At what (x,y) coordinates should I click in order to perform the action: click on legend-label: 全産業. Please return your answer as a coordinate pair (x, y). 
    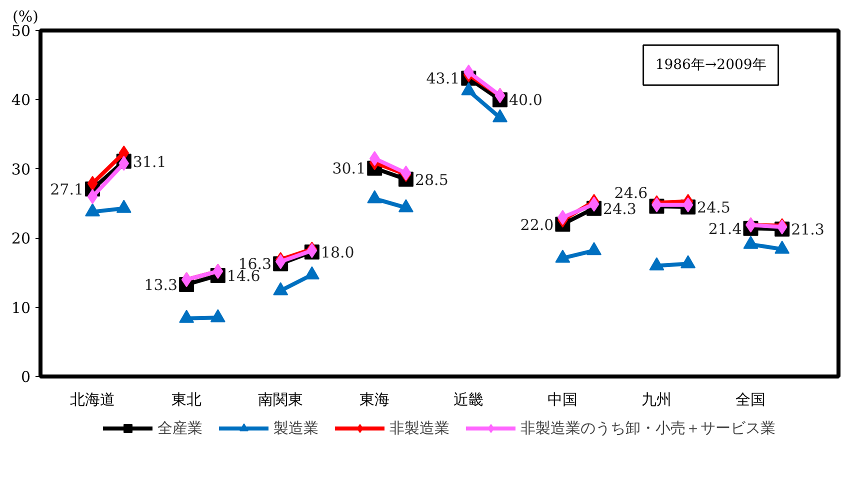
    Looking at the image, I should click on (180, 428).